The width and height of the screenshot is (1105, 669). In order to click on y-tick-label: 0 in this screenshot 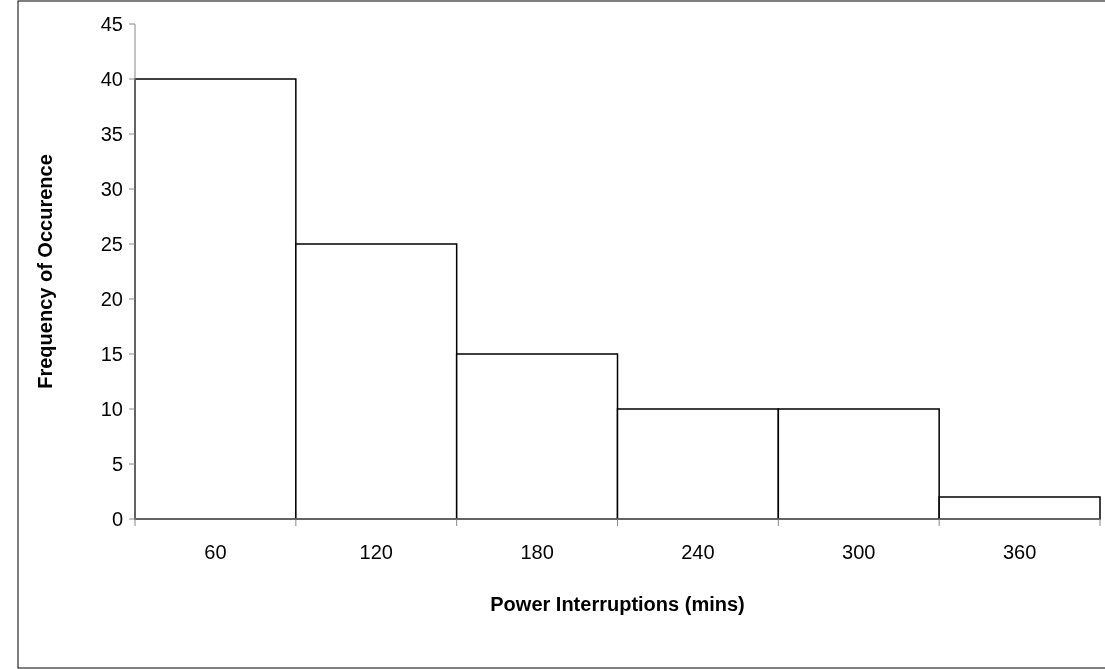, I will do `click(117, 519)`.